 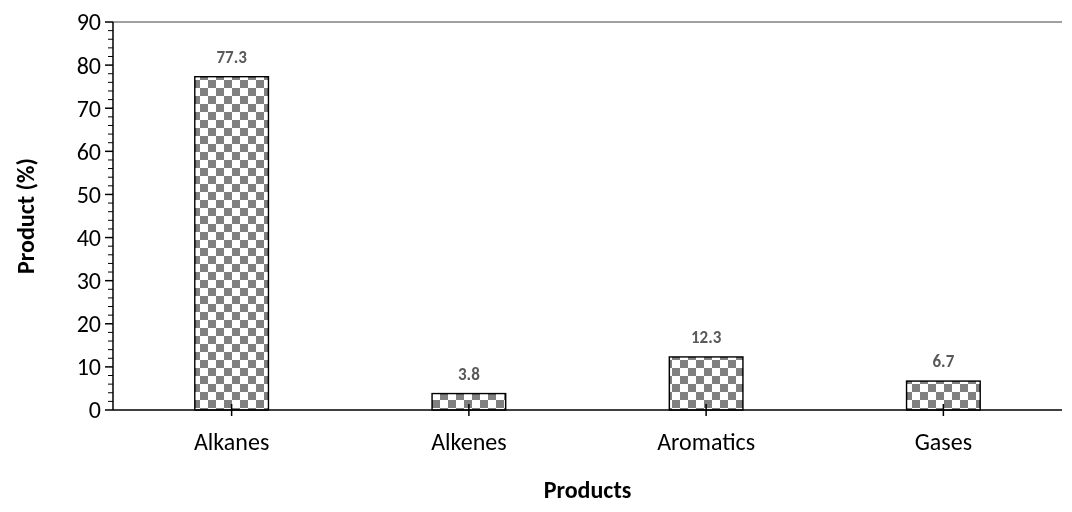 What do you see at coordinates (232, 57) in the screenshot?
I see `data-label: 77.3` at bounding box center [232, 57].